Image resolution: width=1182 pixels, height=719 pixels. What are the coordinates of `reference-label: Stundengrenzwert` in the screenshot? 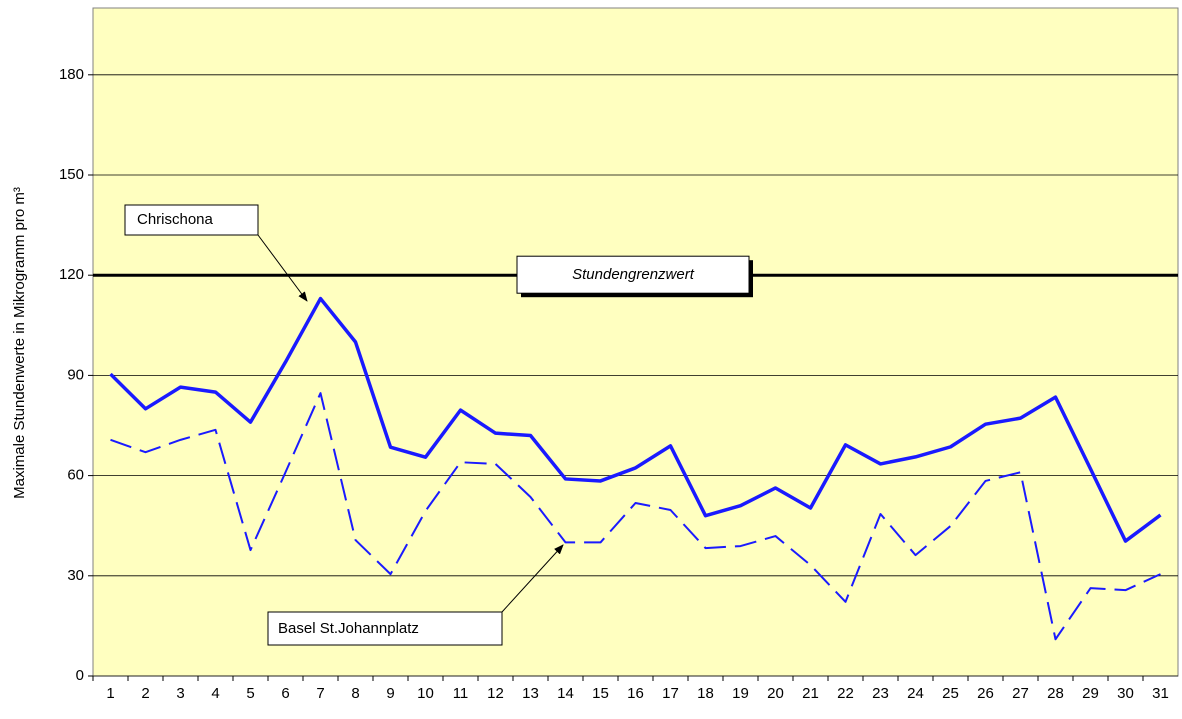 It's located at (633, 274).